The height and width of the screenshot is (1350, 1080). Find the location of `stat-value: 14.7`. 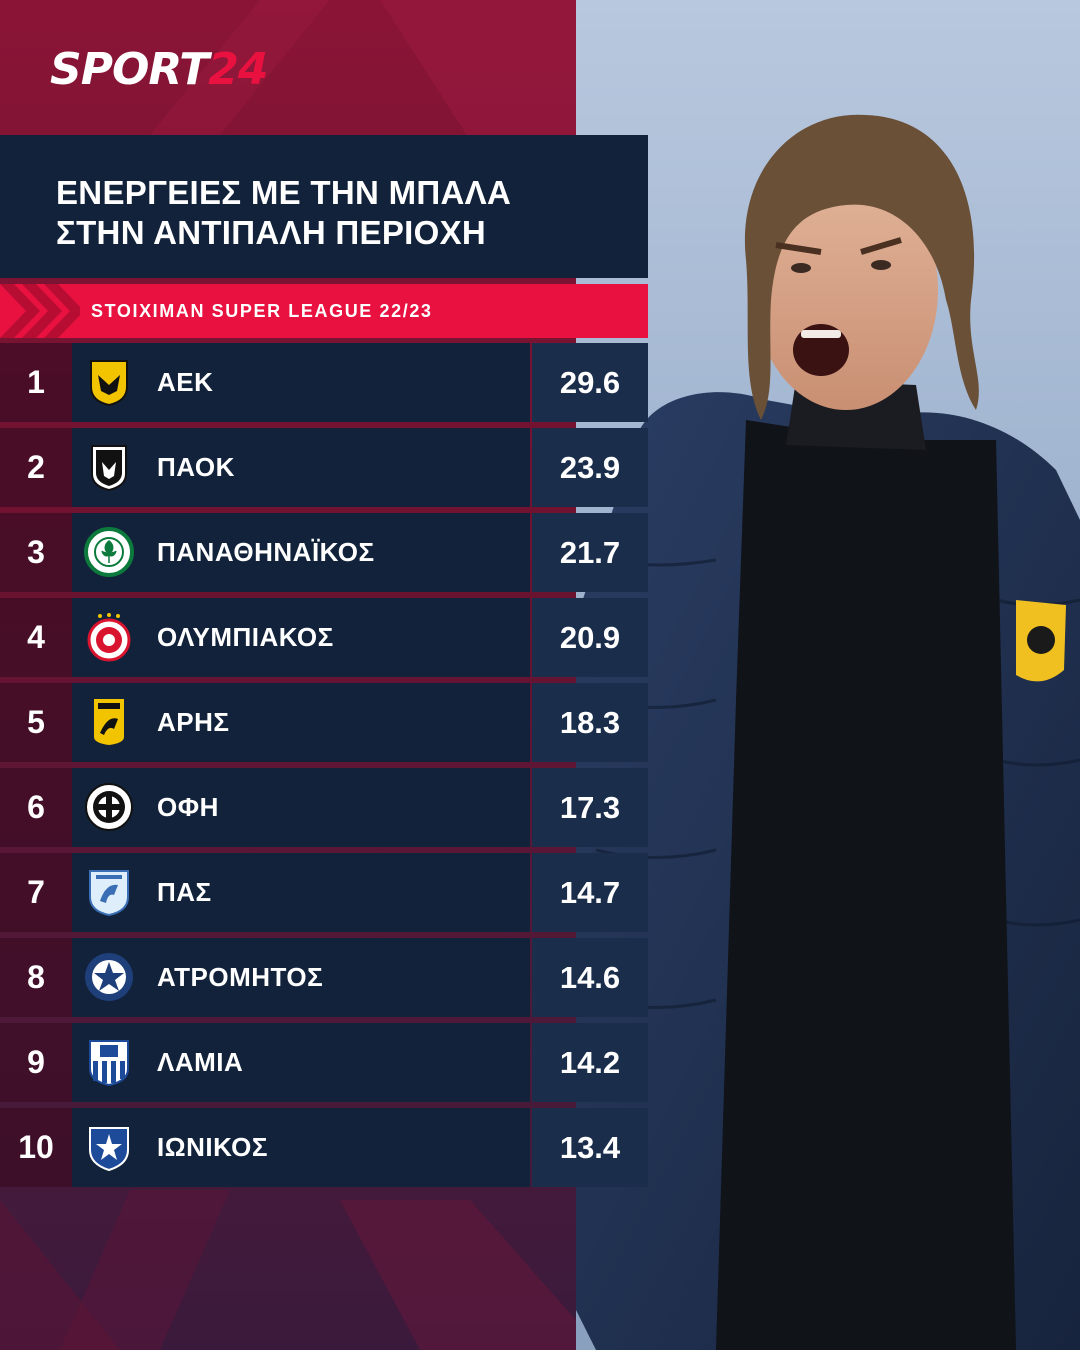

stat-value: 14.7 is located at coordinates (590, 892).